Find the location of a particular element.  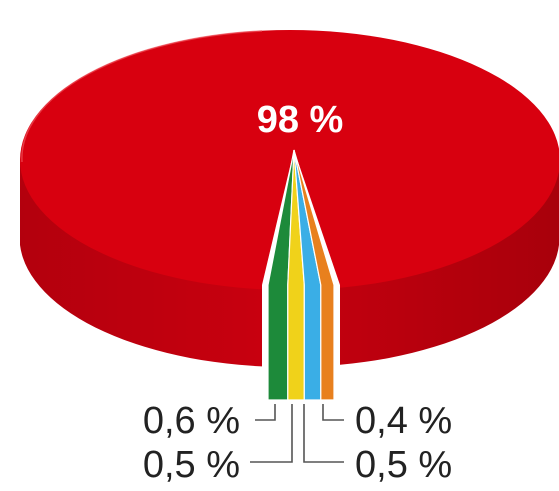

slice-label-orange: 0,4 % is located at coordinates (403, 421).